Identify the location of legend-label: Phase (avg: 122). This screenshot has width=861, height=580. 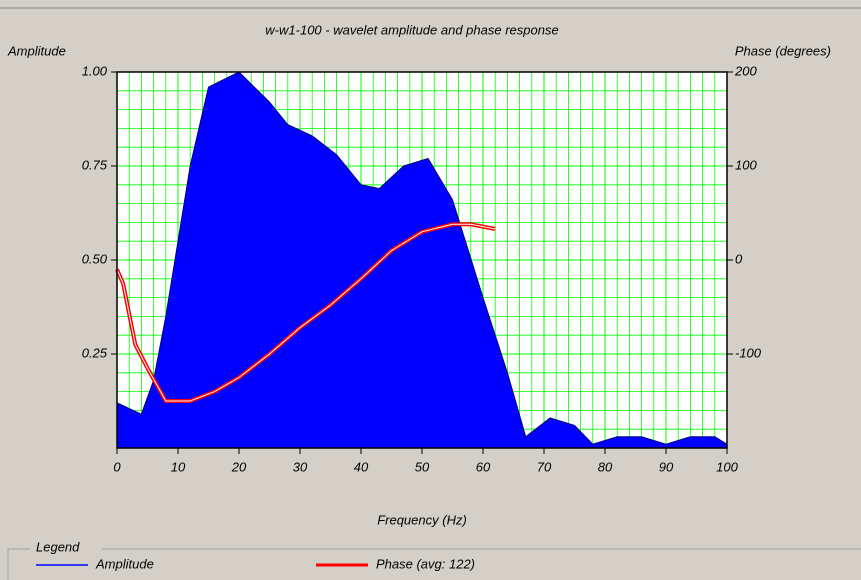
(425, 563).